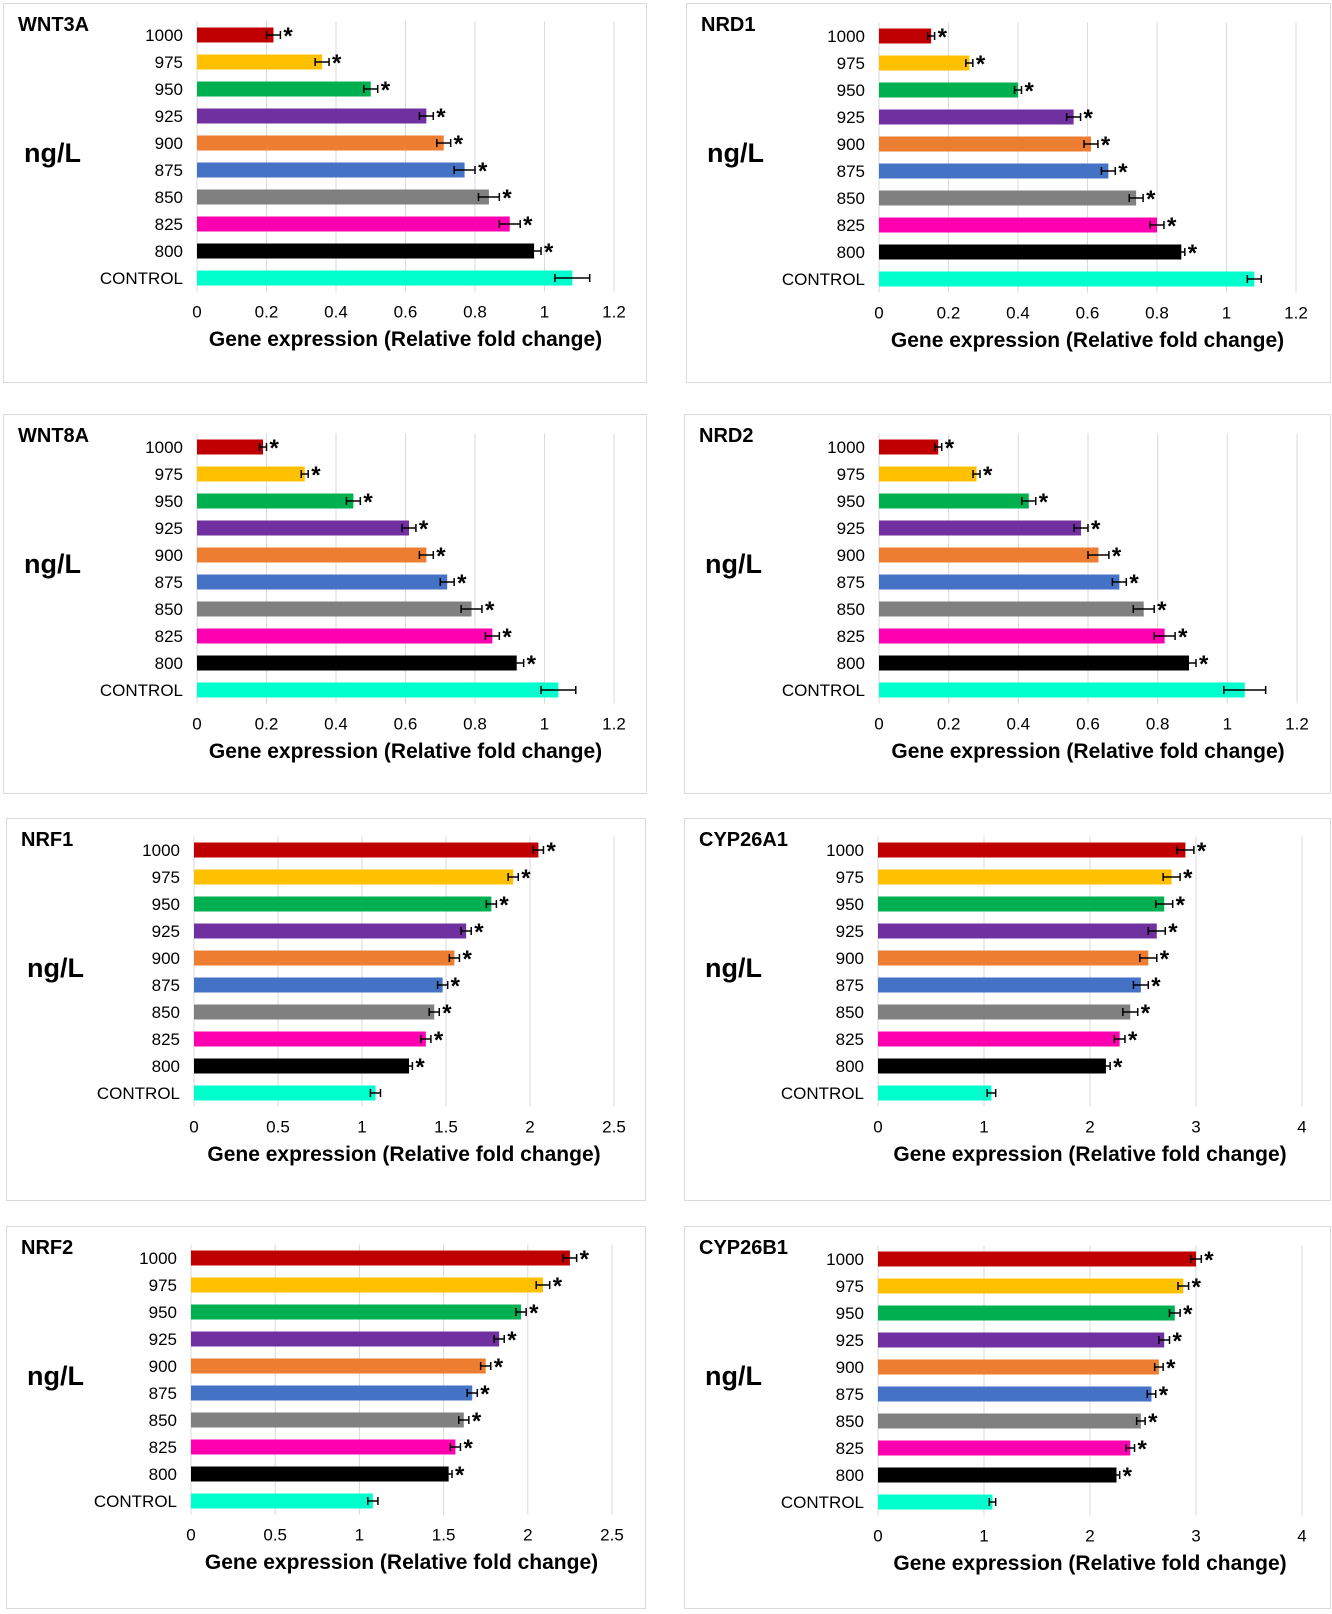 Image resolution: width=1332 pixels, height=1614 pixels. What do you see at coordinates (166, 931) in the screenshot?
I see `category-label: 925` at bounding box center [166, 931].